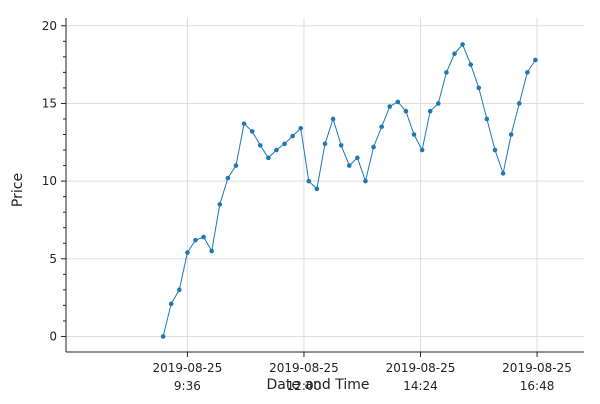 This screenshot has width=600, height=404. What do you see at coordinates (304, 386) in the screenshot?
I see `x-tick-label-time: 12:00` at bounding box center [304, 386].